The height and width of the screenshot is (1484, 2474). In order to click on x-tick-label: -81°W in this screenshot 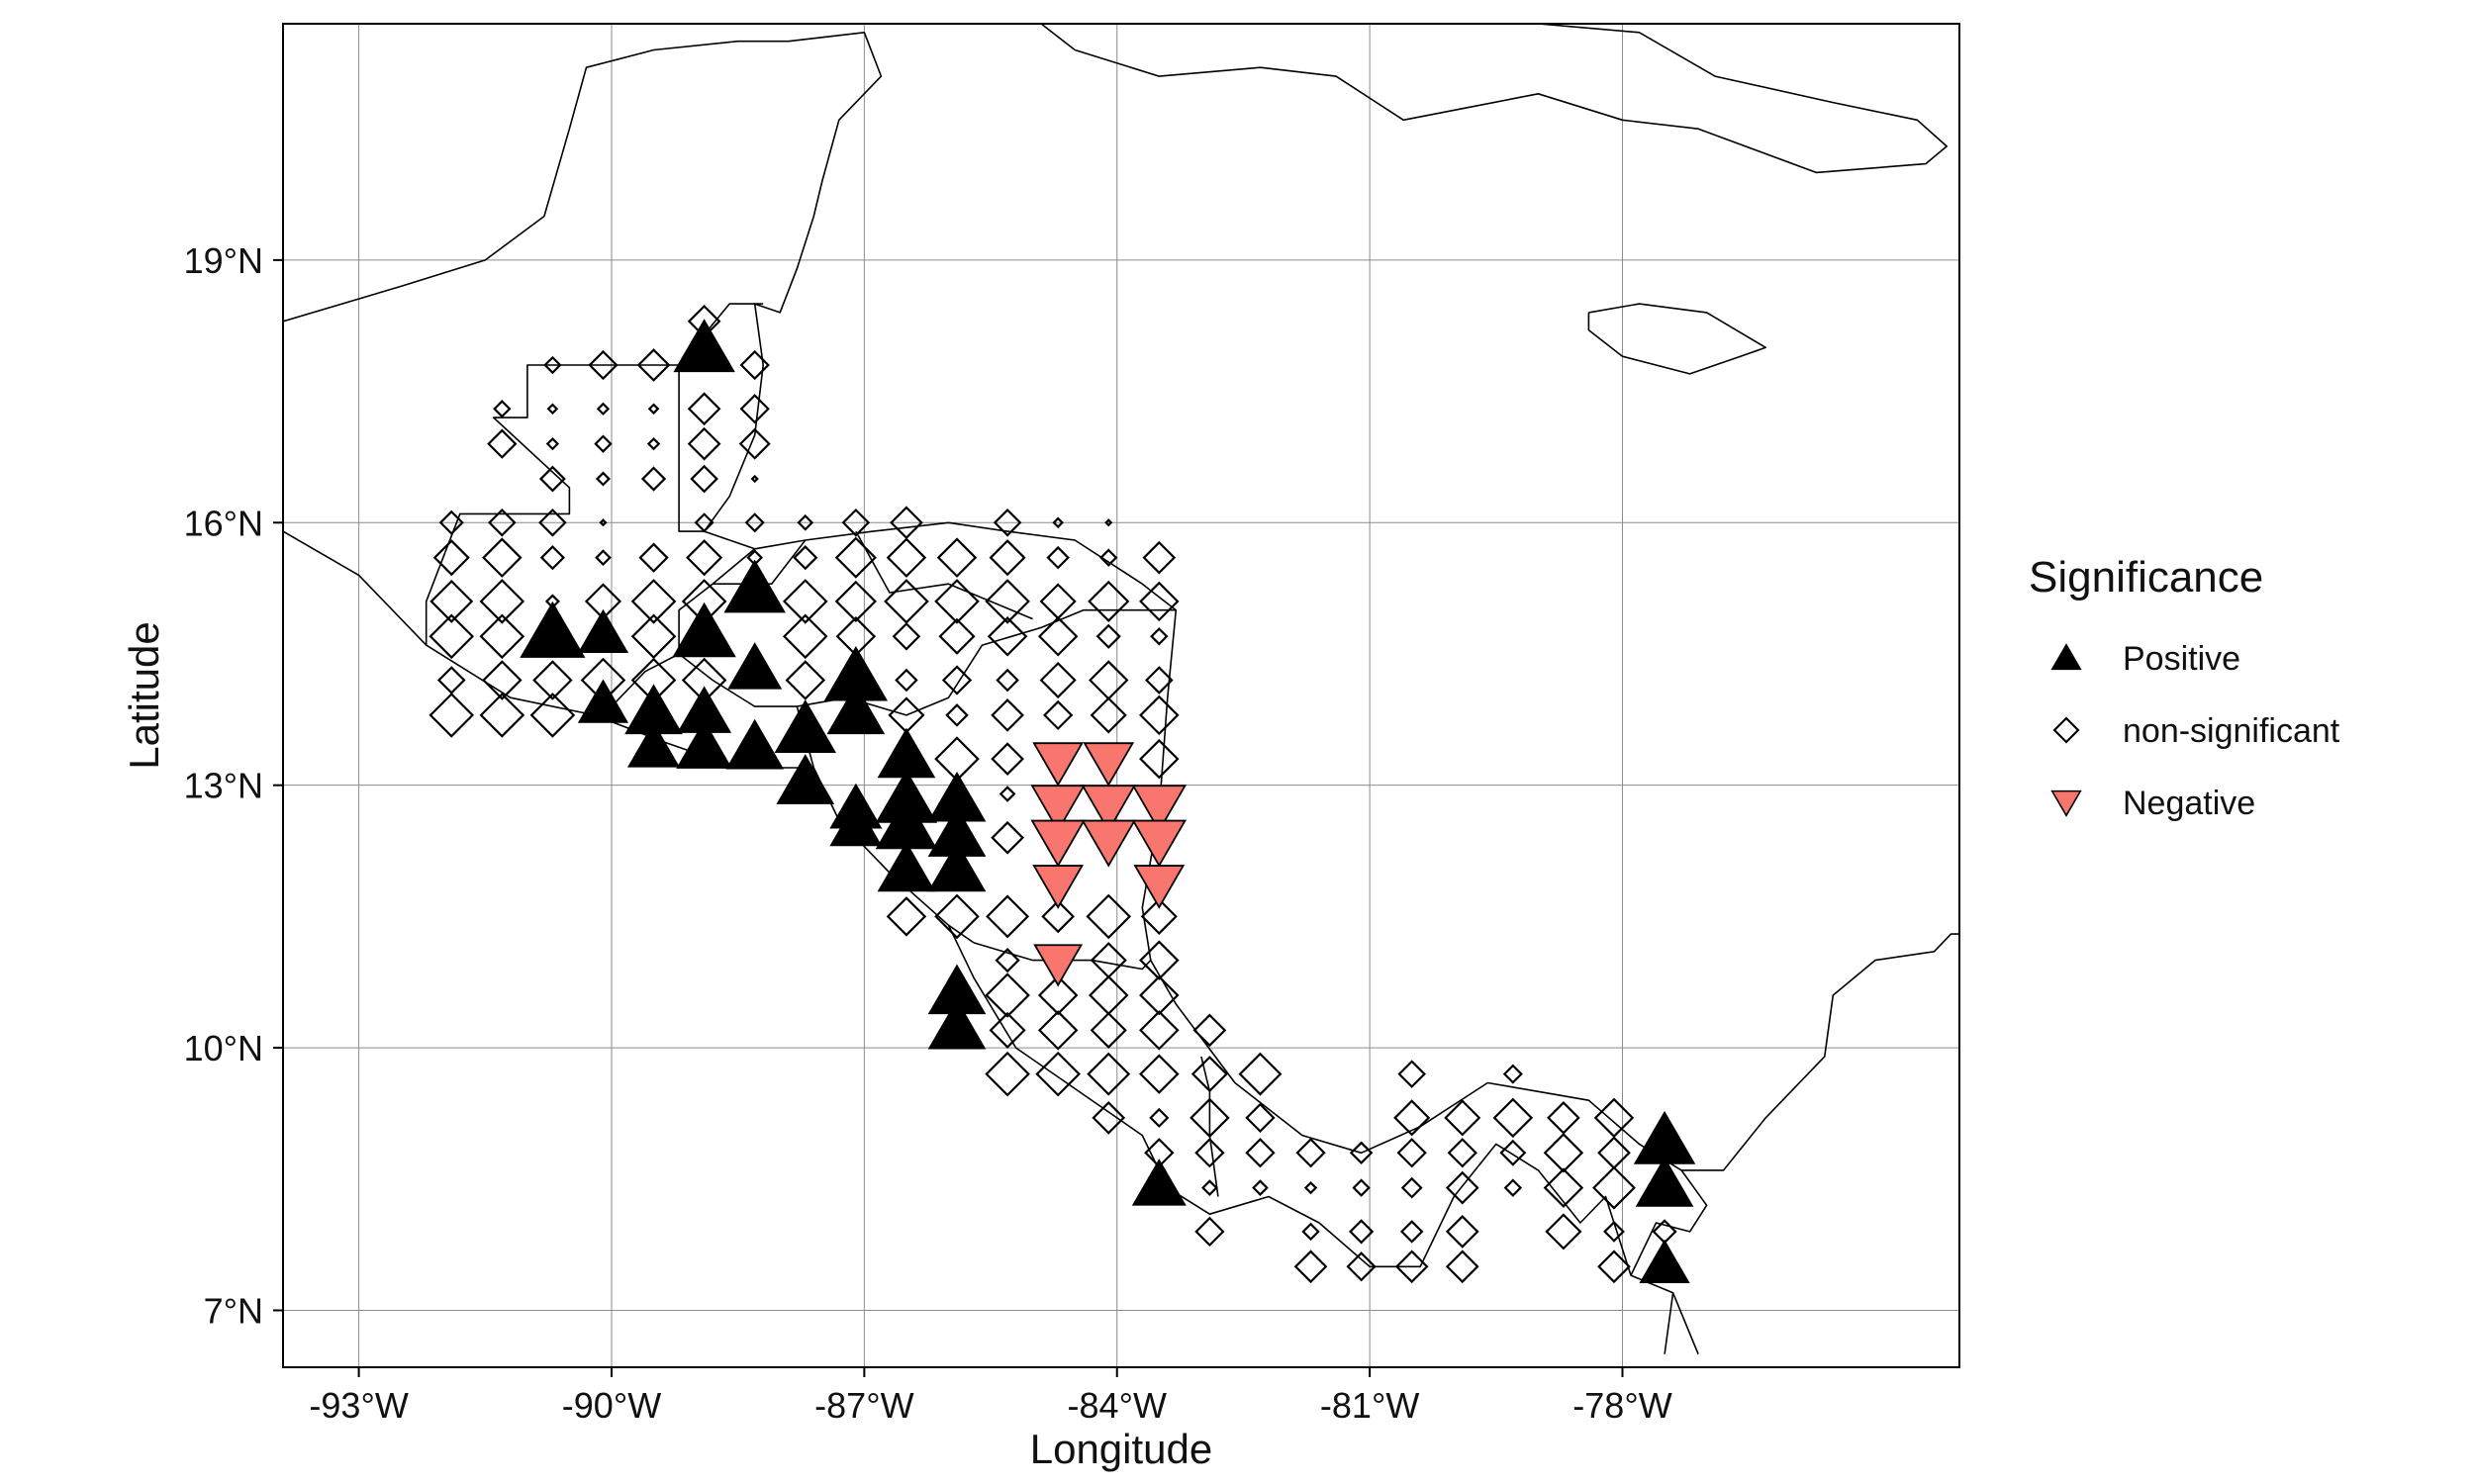, I will do `click(1370, 1405)`.